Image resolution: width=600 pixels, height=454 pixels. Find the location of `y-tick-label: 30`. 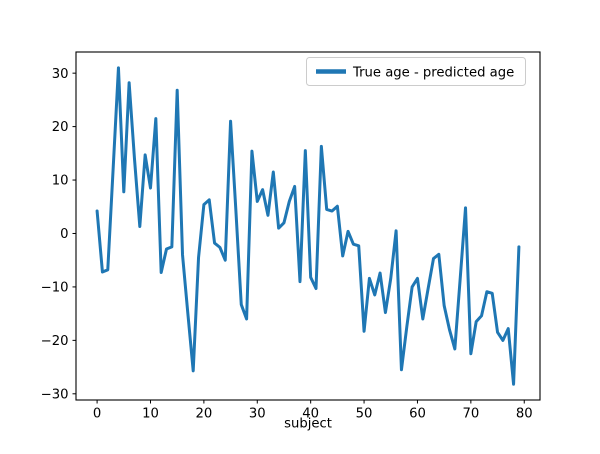

y-tick-label: 30 is located at coordinates (60, 74).